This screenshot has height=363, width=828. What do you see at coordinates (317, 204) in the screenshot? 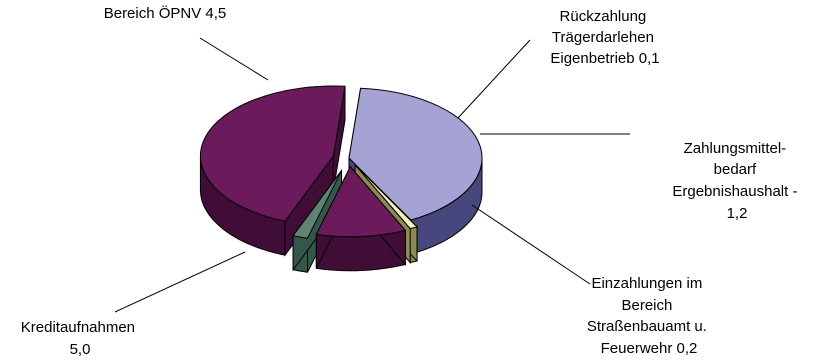
I see `pie-slice-einzahlungen` at bounding box center [317, 204].